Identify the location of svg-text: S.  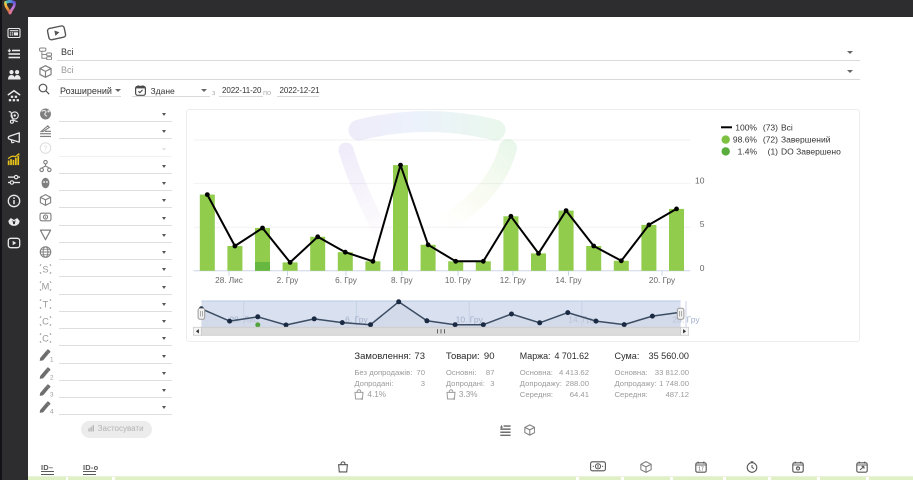
(45, 269).